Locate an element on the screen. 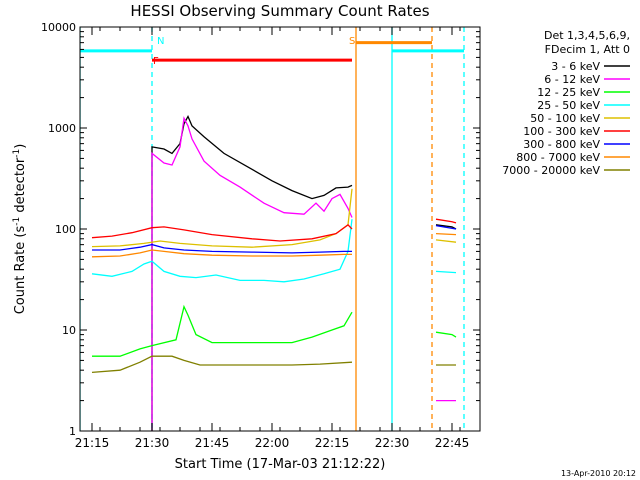 This screenshot has width=640, height=480. legend-label: 12 - 25 keV is located at coordinates (568, 92).